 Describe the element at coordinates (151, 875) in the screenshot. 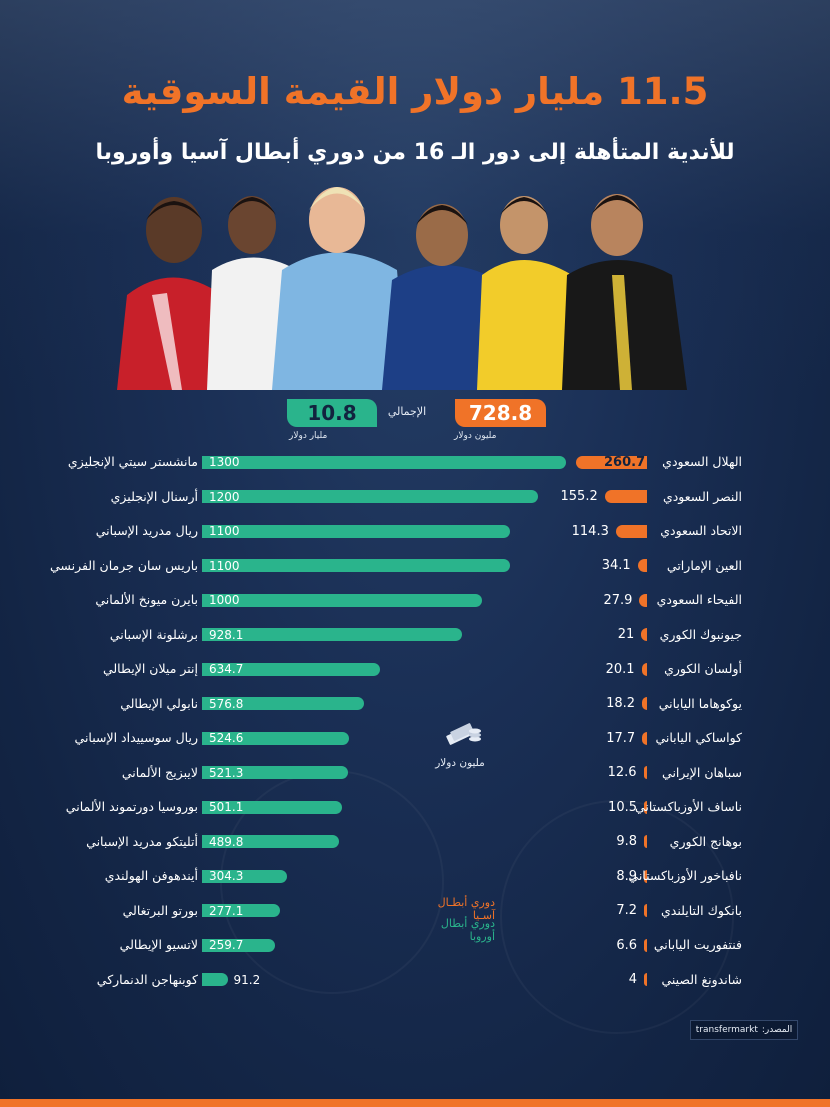

I see `europe-club-name: أيندهوفن الهولندي` at that location.